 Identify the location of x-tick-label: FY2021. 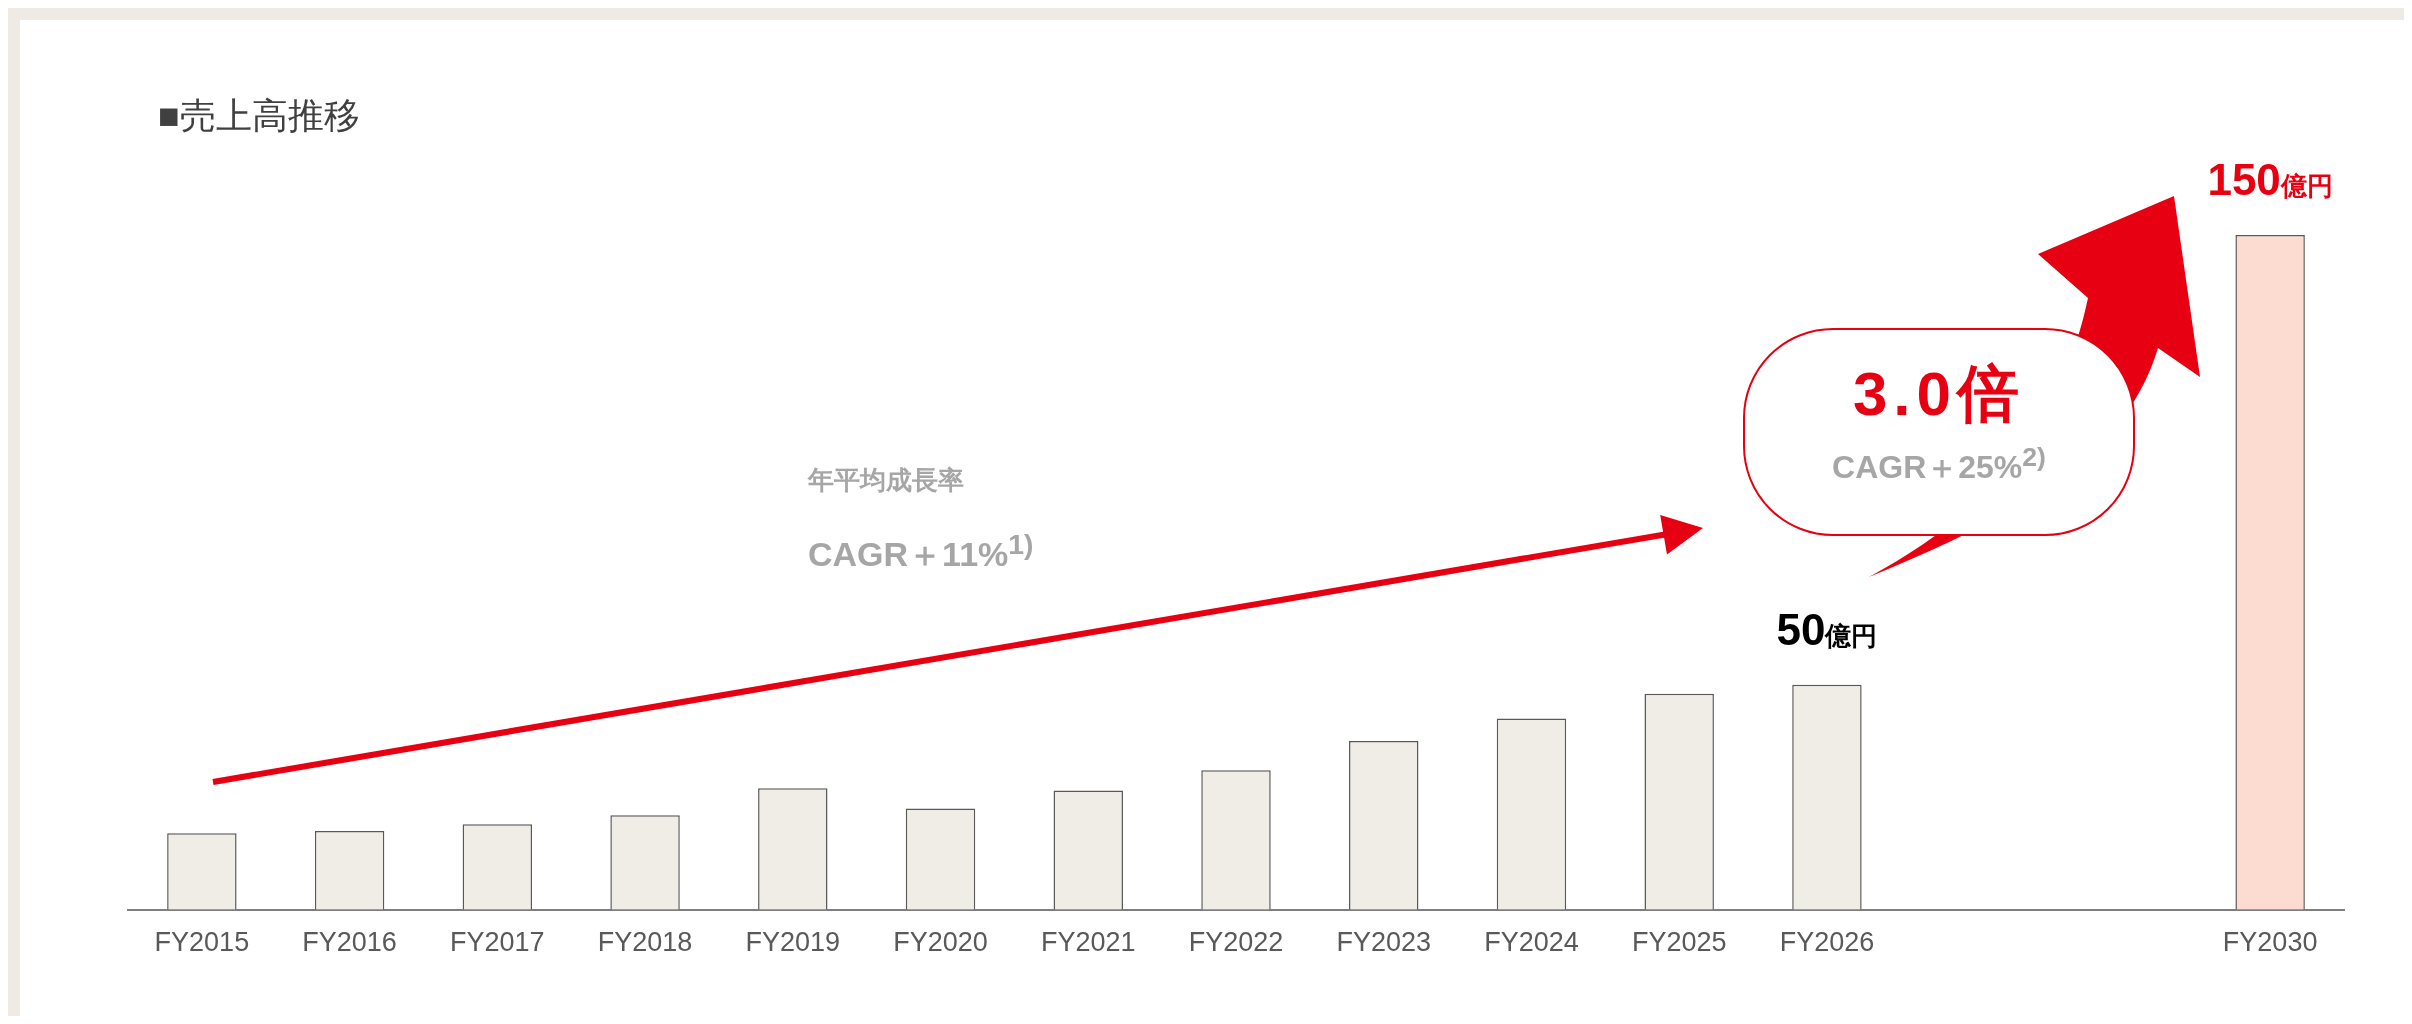
(1088, 942).